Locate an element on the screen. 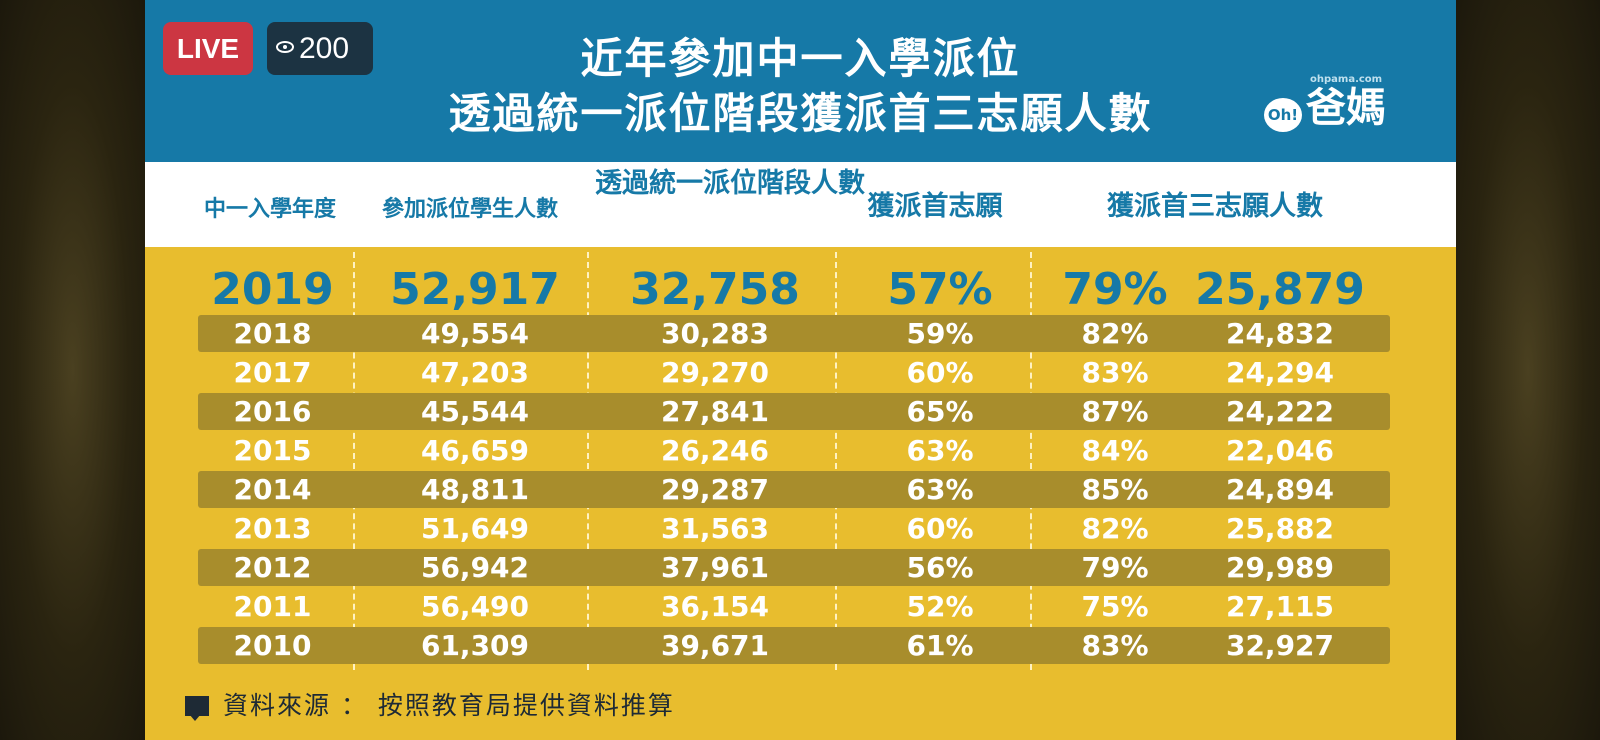  cell-top3-percent: 75% is located at coordinates (1115, 606).